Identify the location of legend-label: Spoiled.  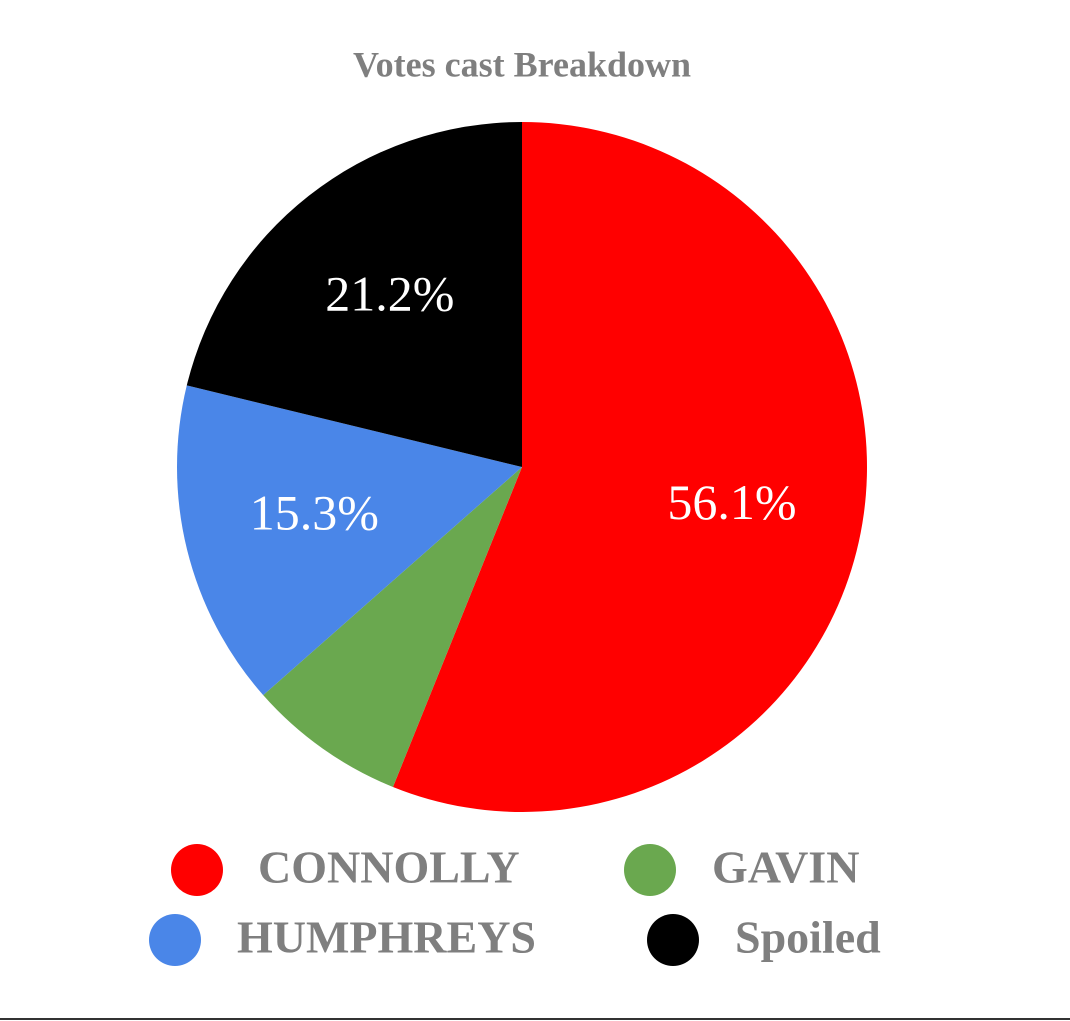
(808, 937).